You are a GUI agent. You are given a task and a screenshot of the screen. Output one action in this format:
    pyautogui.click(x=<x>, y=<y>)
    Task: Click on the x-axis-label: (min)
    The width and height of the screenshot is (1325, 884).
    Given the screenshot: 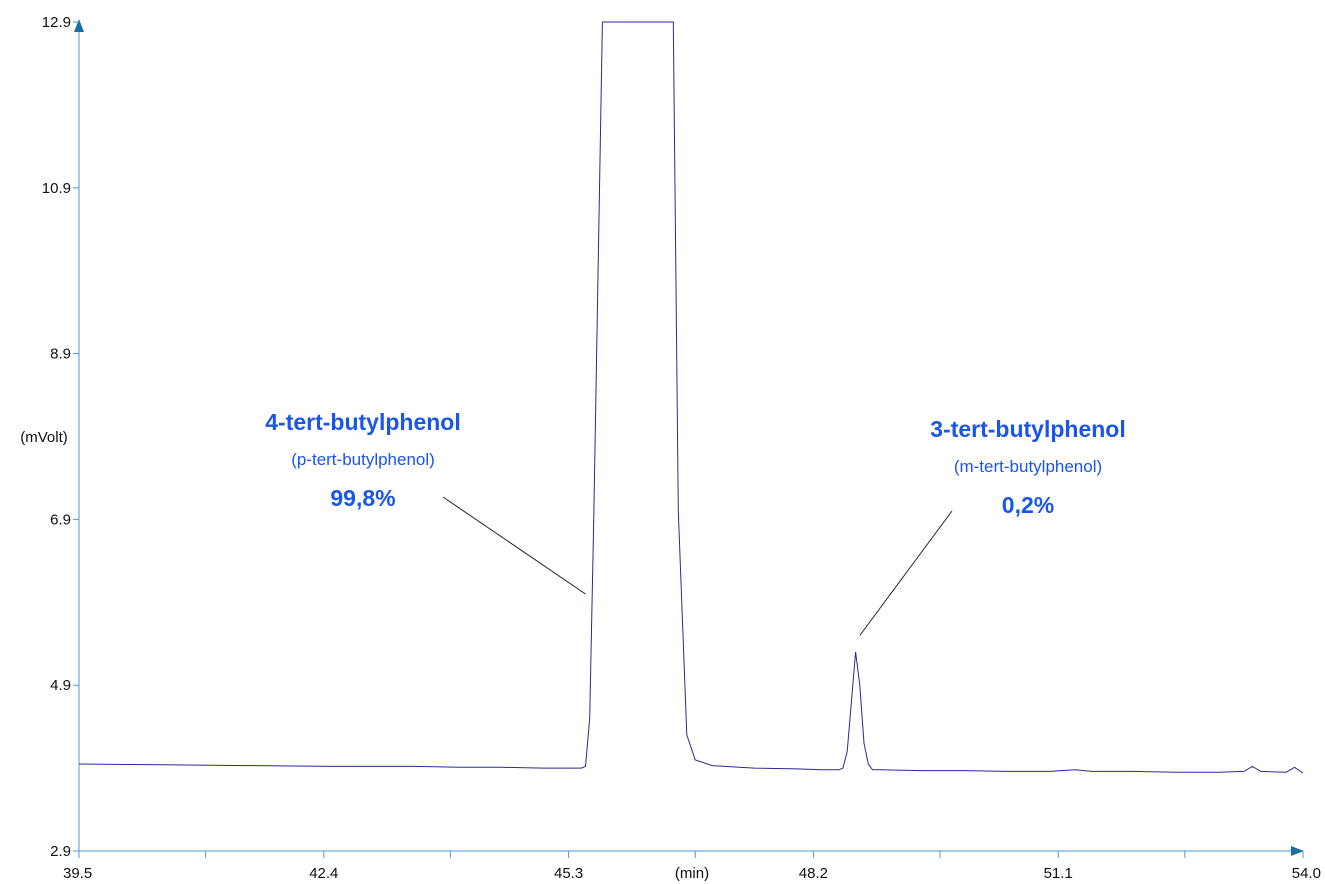 What is the action you would take?
    pyautogui.click(x=692, y=873)
    